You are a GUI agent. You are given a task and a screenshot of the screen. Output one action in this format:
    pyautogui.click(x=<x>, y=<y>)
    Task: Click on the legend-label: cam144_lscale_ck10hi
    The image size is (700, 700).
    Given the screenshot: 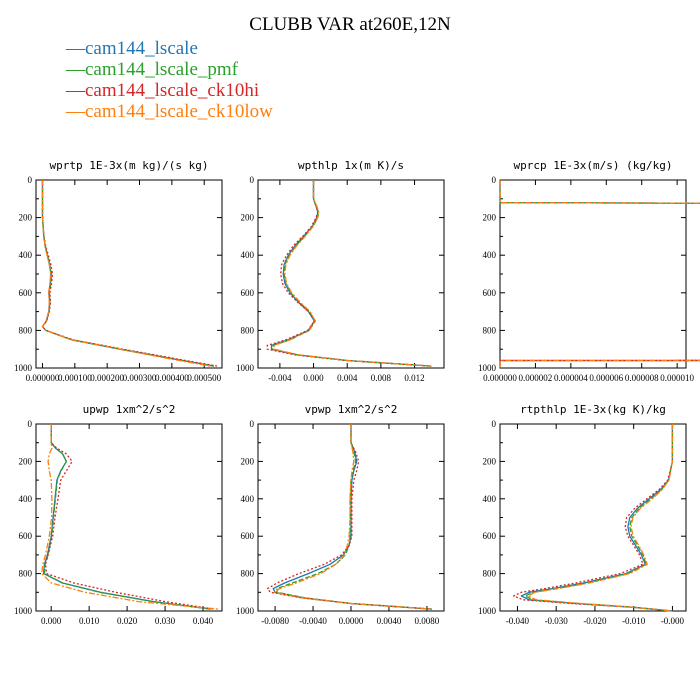 What is the action you would take?
    pyautogui.click(x=172, y=90)
    